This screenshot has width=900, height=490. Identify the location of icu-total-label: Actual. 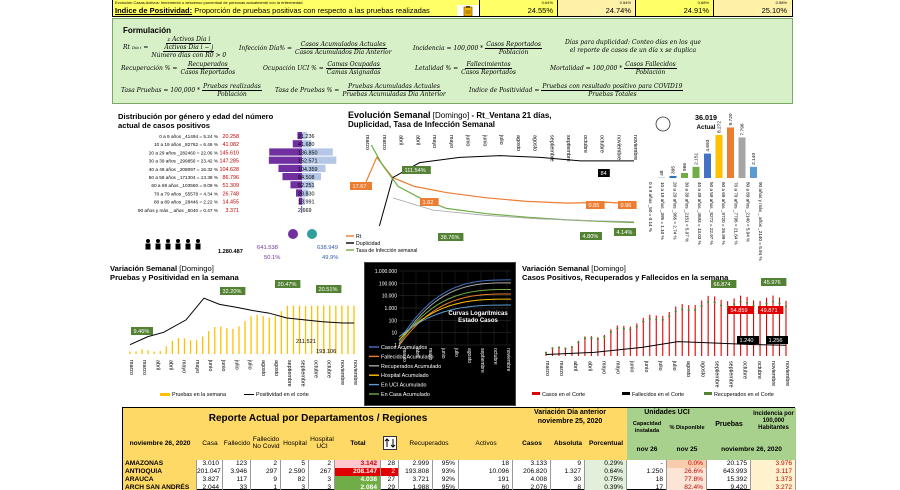
(706, 127).